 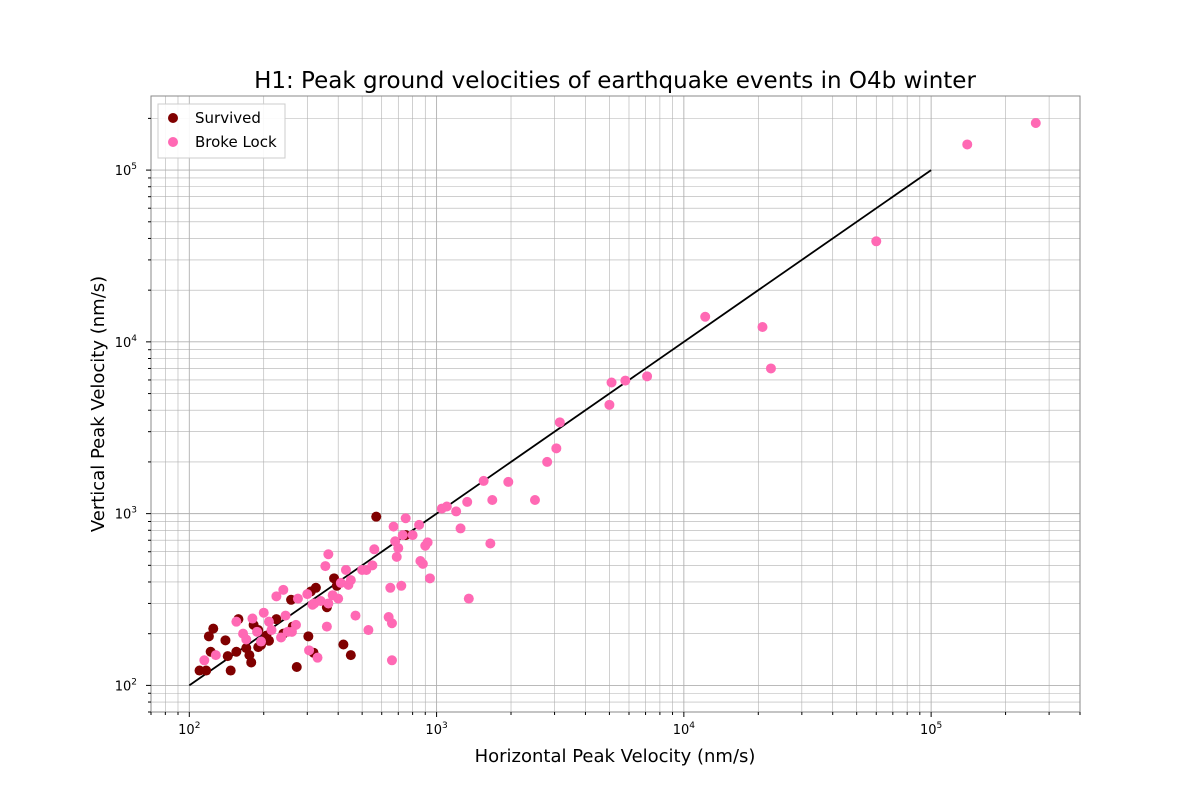 I want to click on legend-label-broke-lock: Broke Lock, so click(x=236, y=142).